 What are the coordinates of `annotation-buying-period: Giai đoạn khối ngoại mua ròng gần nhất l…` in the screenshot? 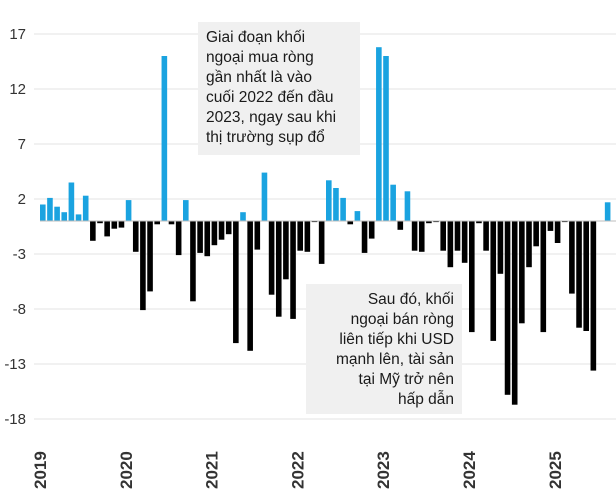 It's located at (279, 88).